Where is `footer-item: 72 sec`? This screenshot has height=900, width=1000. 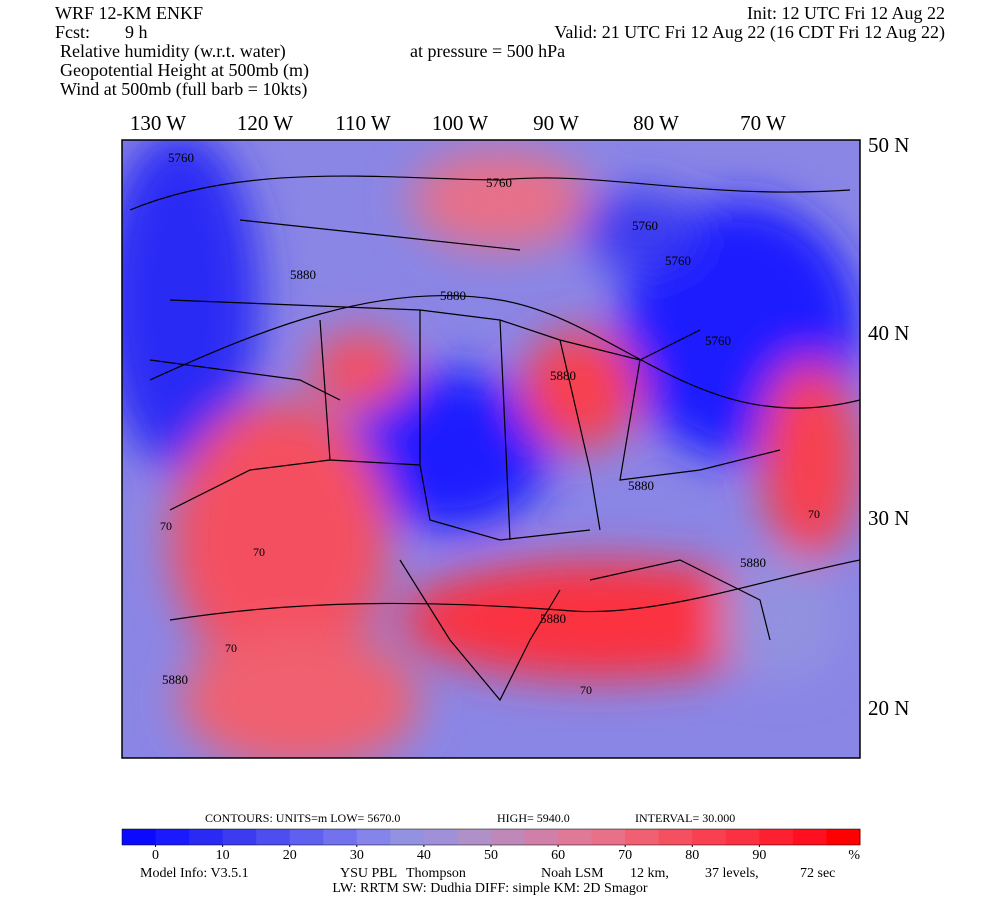 footer-item: 72 sec is located at coordinates (817, 873).